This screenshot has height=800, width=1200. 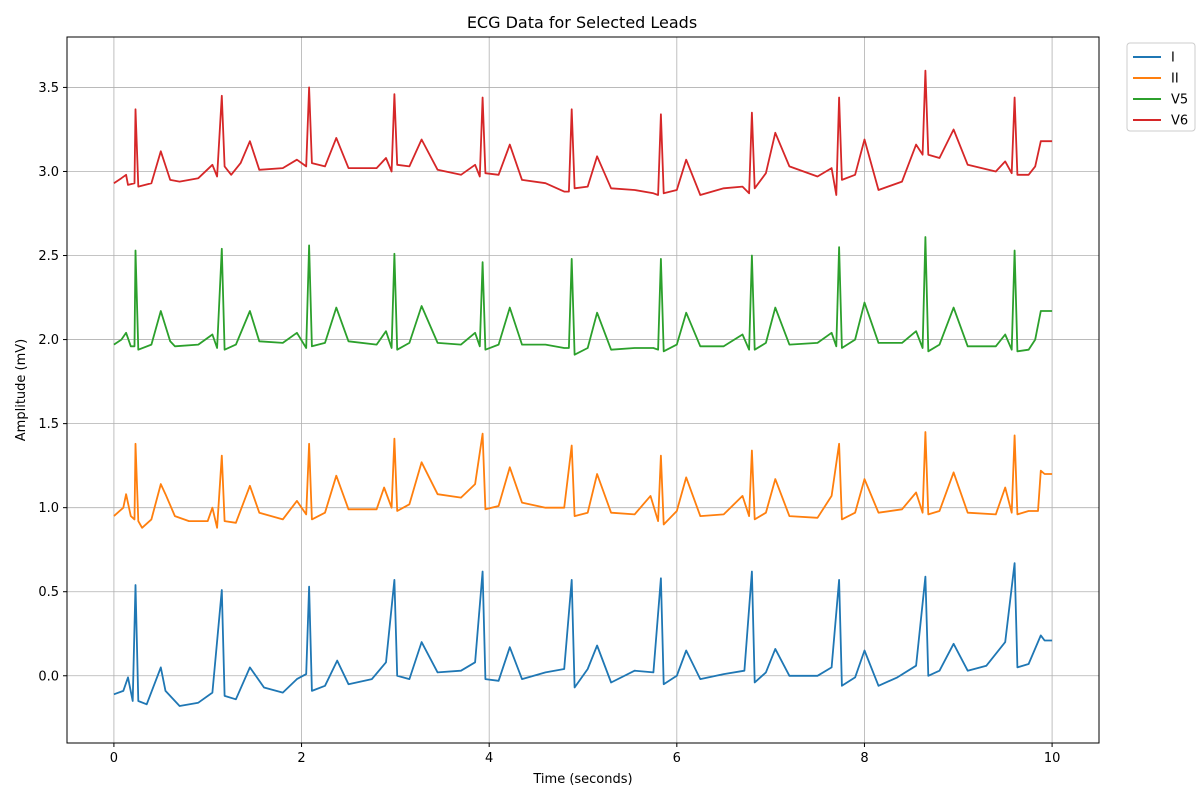 What do you see at coordinates (585, 754) in the screenshot?
I see `x-axis: 0 2 4 6 8 10` at bounding box center [585, 754].